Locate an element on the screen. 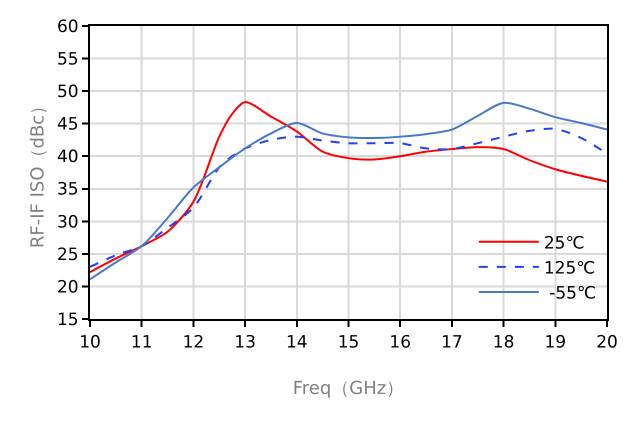 This screenshot has width=637, height=439. y-tick-label: 35 is located at coordinates (67, 190).